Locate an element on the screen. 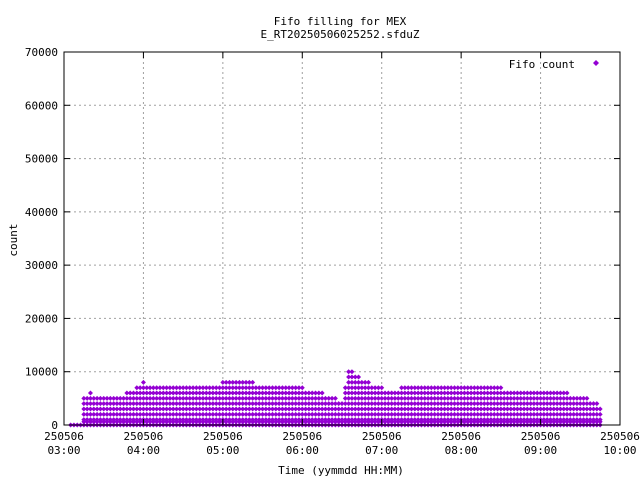  x-tick-time: 07:00 is located at coordinates (381, 450).